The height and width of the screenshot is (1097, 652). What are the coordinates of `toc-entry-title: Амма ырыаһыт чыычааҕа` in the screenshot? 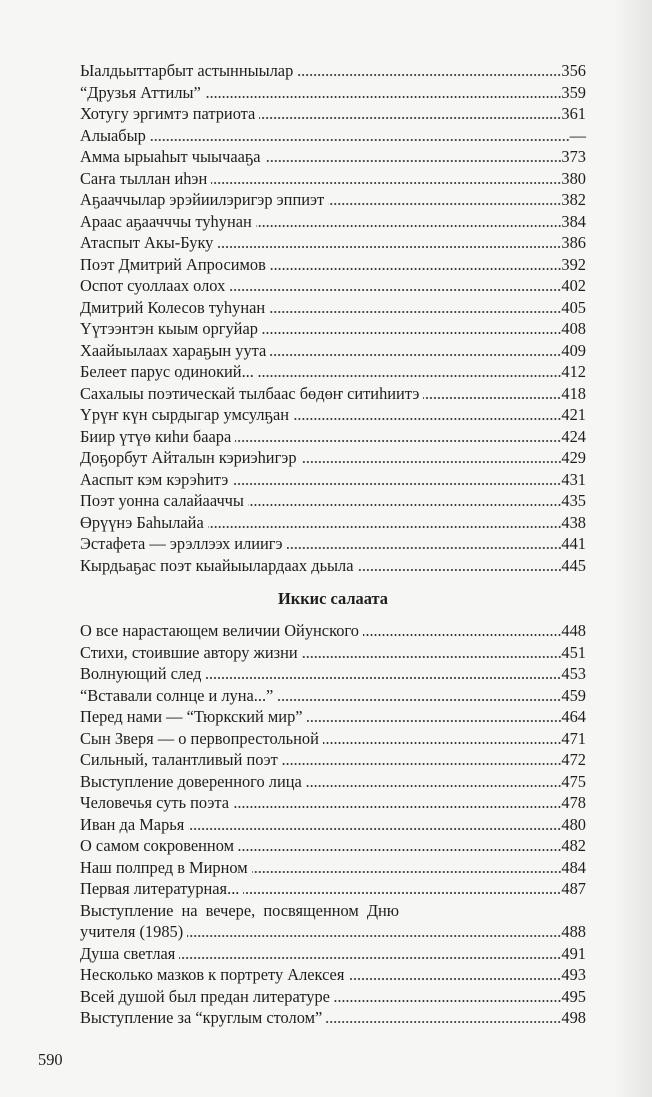 It's located at (170, 156).